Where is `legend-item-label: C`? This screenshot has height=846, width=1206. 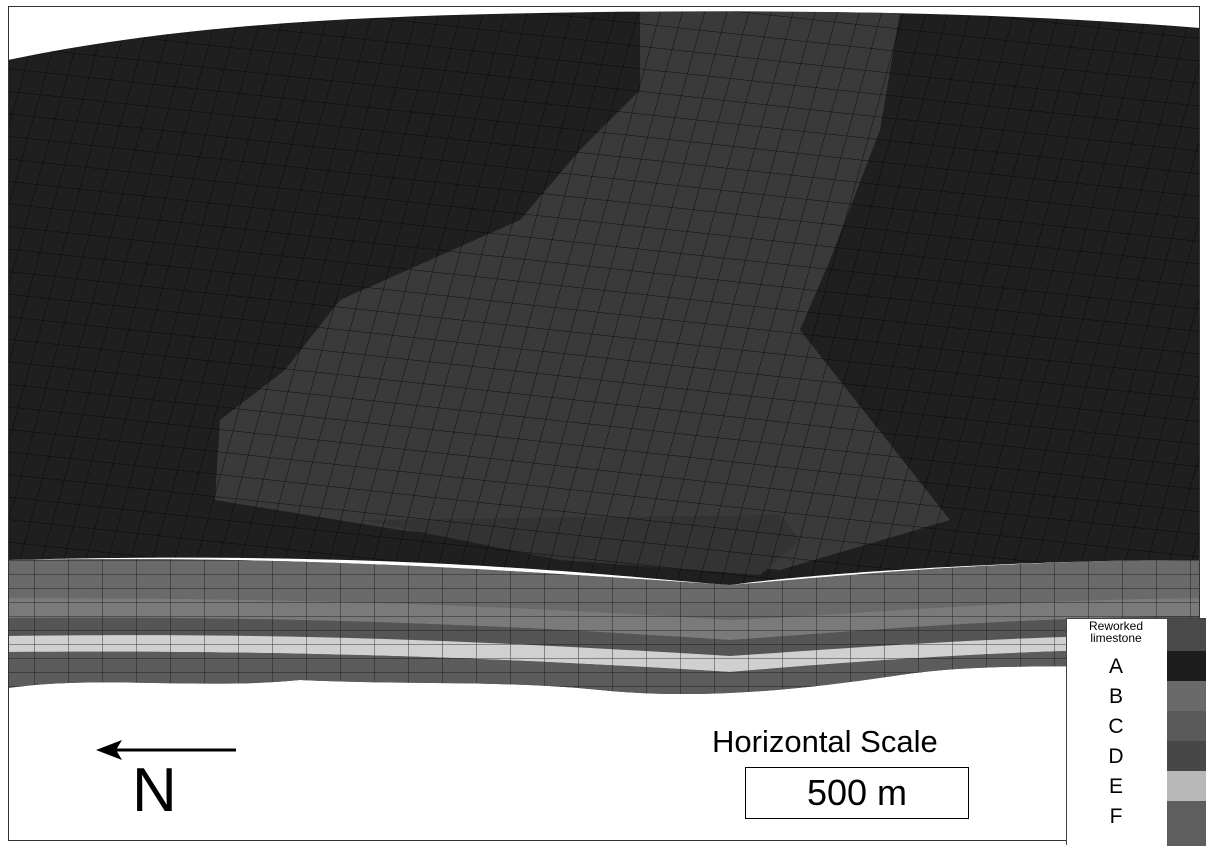
legend-item-label: C is located at coordinates (1116, 726).